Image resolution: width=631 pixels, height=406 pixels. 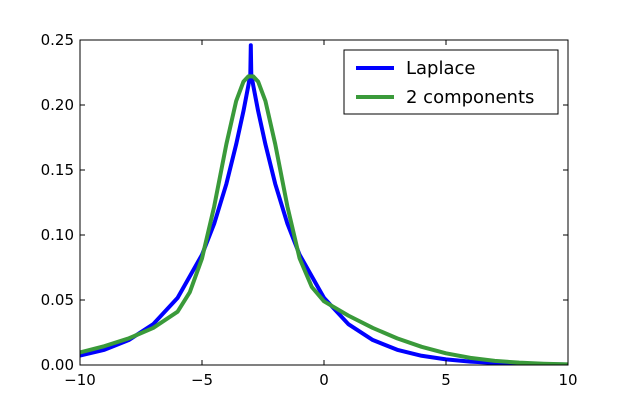 I want to click on legend-box, so click(x=451, y=82).